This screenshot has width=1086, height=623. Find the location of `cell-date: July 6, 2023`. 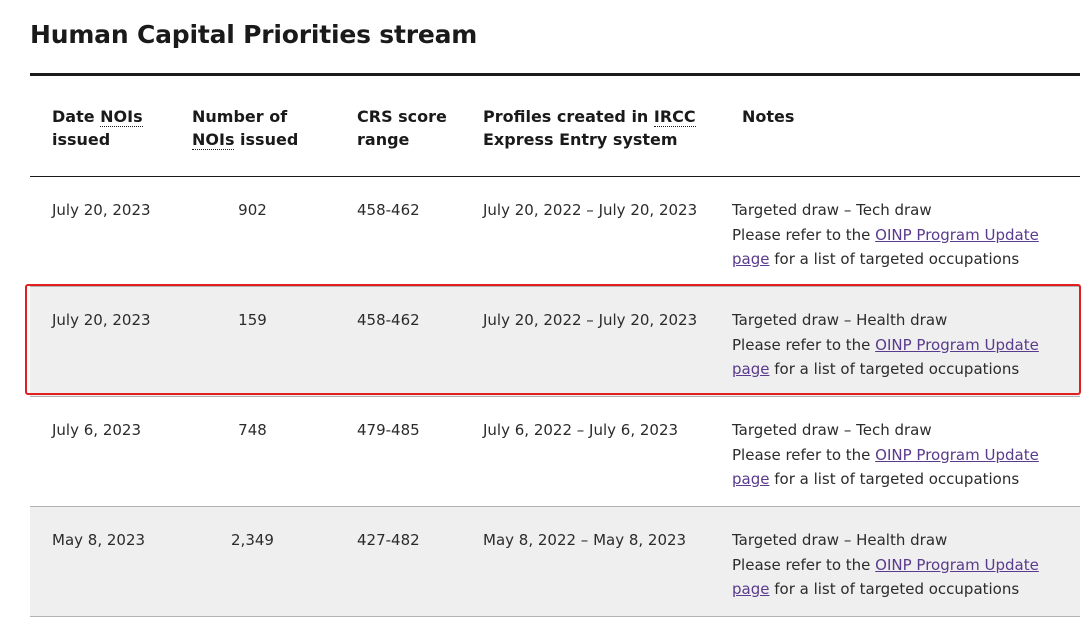

cell-date: July 6, 2023 is located at coordinates (96, 430).